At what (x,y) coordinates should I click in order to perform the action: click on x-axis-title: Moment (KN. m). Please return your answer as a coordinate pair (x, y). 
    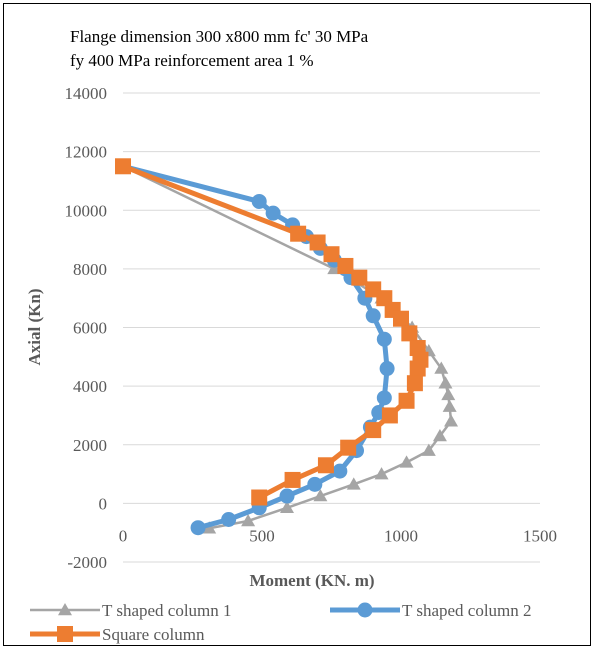
    Looking at the image, I should click on (311, 580).